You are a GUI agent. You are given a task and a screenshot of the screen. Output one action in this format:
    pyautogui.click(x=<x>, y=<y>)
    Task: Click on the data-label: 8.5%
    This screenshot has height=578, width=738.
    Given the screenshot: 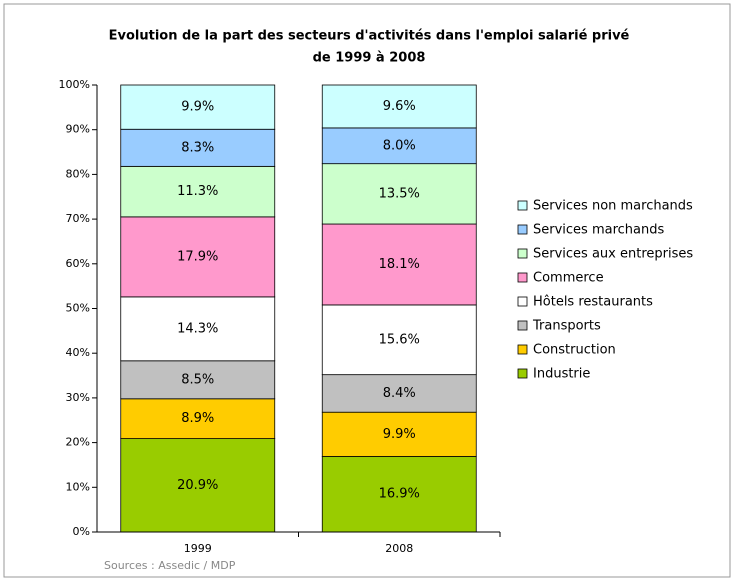 What is the action you would take?
    pyautogui.click(x=197, y=379)
    